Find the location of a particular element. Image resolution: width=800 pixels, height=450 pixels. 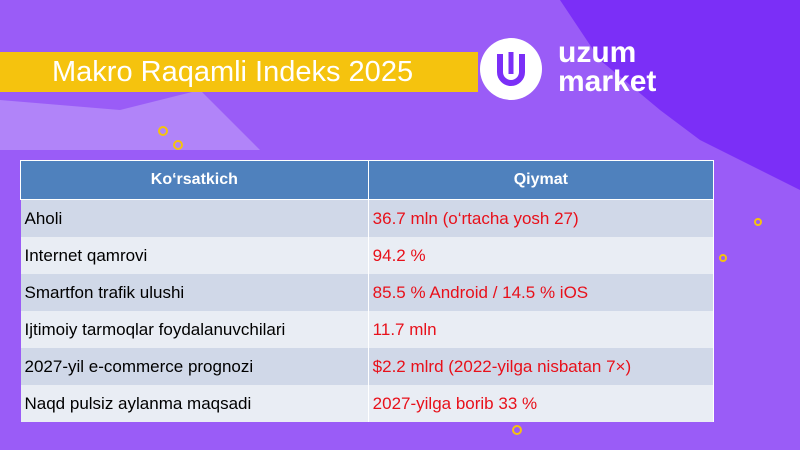

table-row: Internet qamrovi 94.2 % is located at coordinates (367, 255).